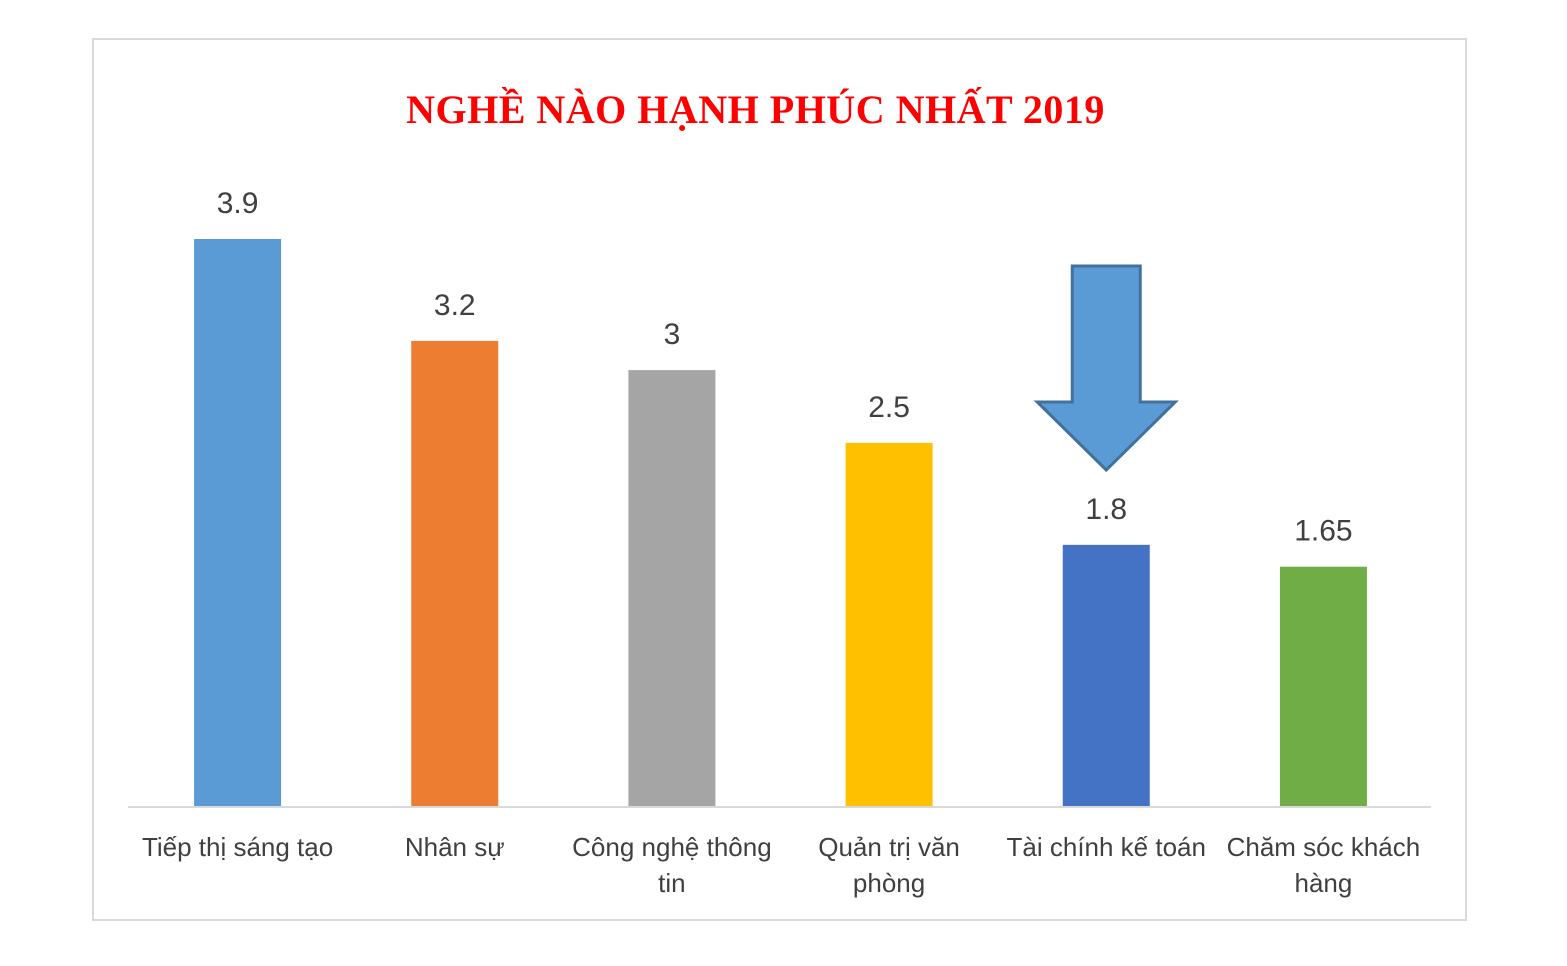  Describe the element at coordinates (1323, 883) in the screenshot. I see `x-tick-label-6-line2: hàng` at that location.